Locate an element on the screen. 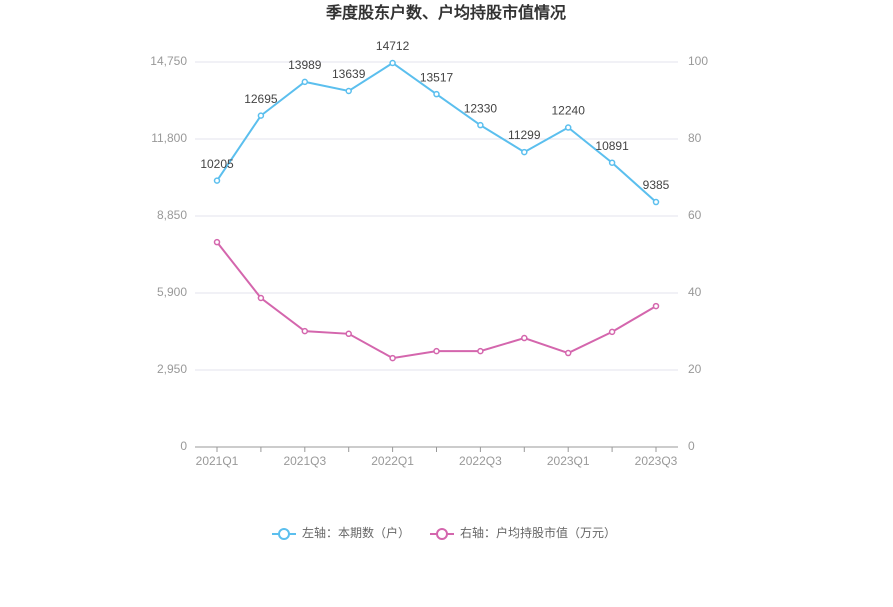 The image size is (893, 607). legend-label: 左轴：本期数（户） is located at coordinates (356, 532).